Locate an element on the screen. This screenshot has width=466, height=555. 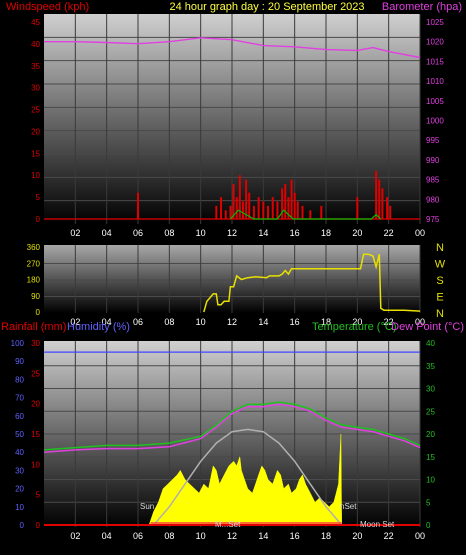
noon-label: M...Set is located at coordinates (228, 524).